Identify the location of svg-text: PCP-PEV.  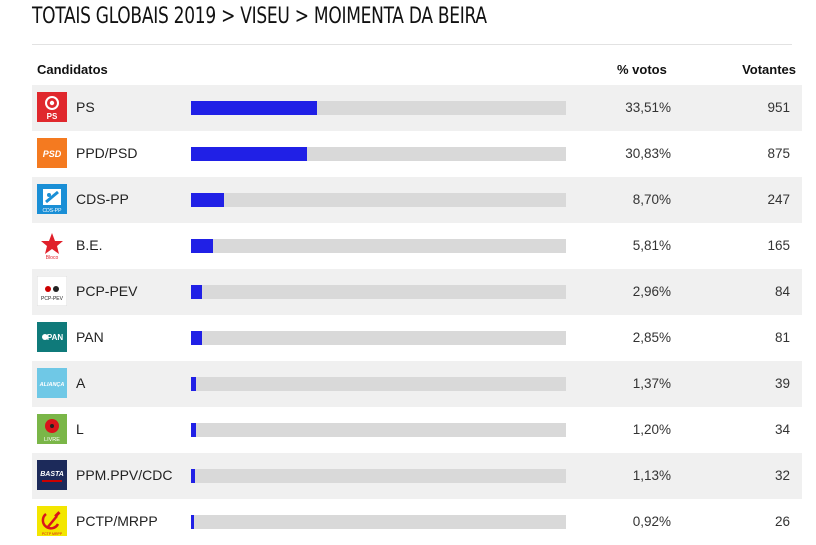
(52, 299).